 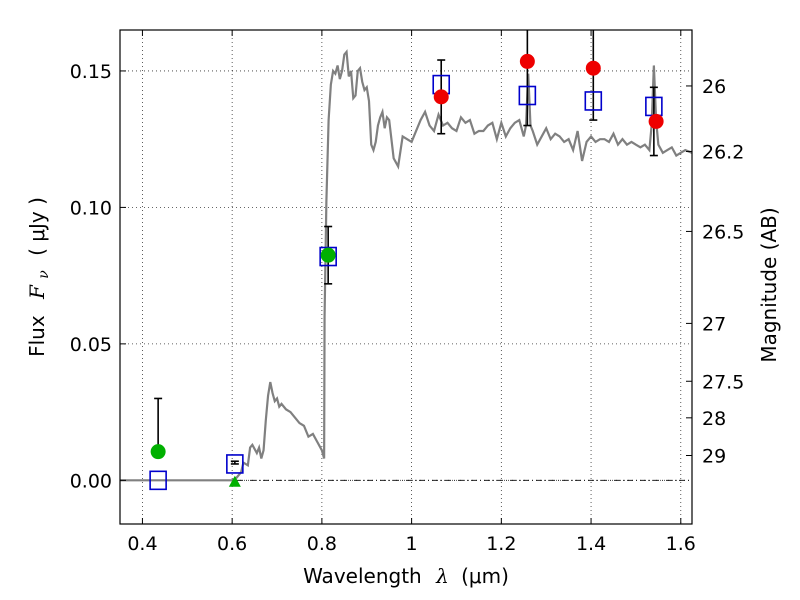 What do you see at coordinates (681, 544) in the screenshot?
I see `x-tick-label: 1.6` at bounding box center [681, 544].